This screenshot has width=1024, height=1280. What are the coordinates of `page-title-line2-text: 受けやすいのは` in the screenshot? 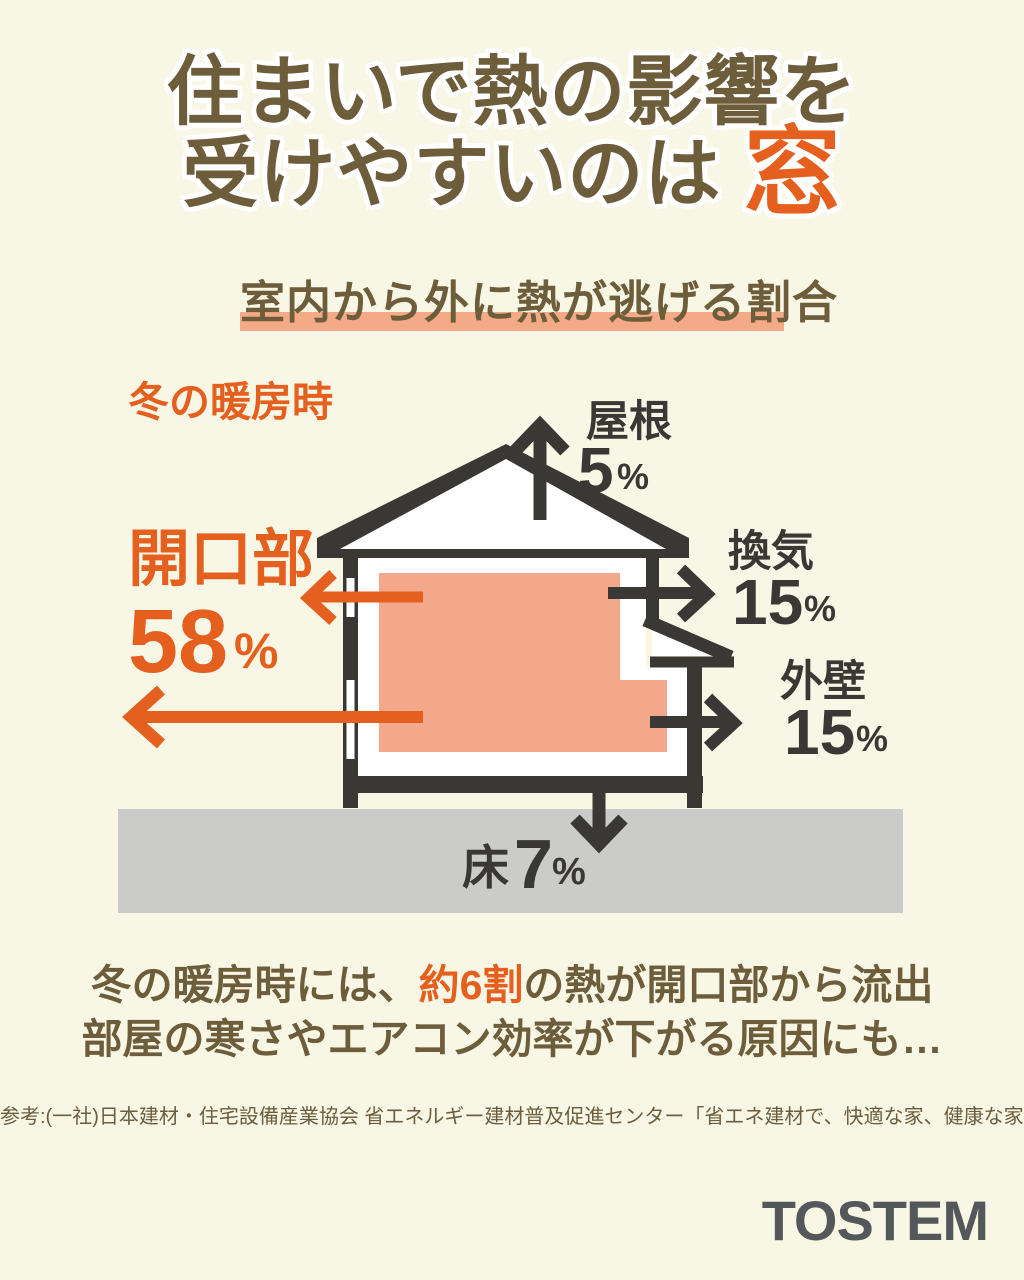 It's located at (463, 175).